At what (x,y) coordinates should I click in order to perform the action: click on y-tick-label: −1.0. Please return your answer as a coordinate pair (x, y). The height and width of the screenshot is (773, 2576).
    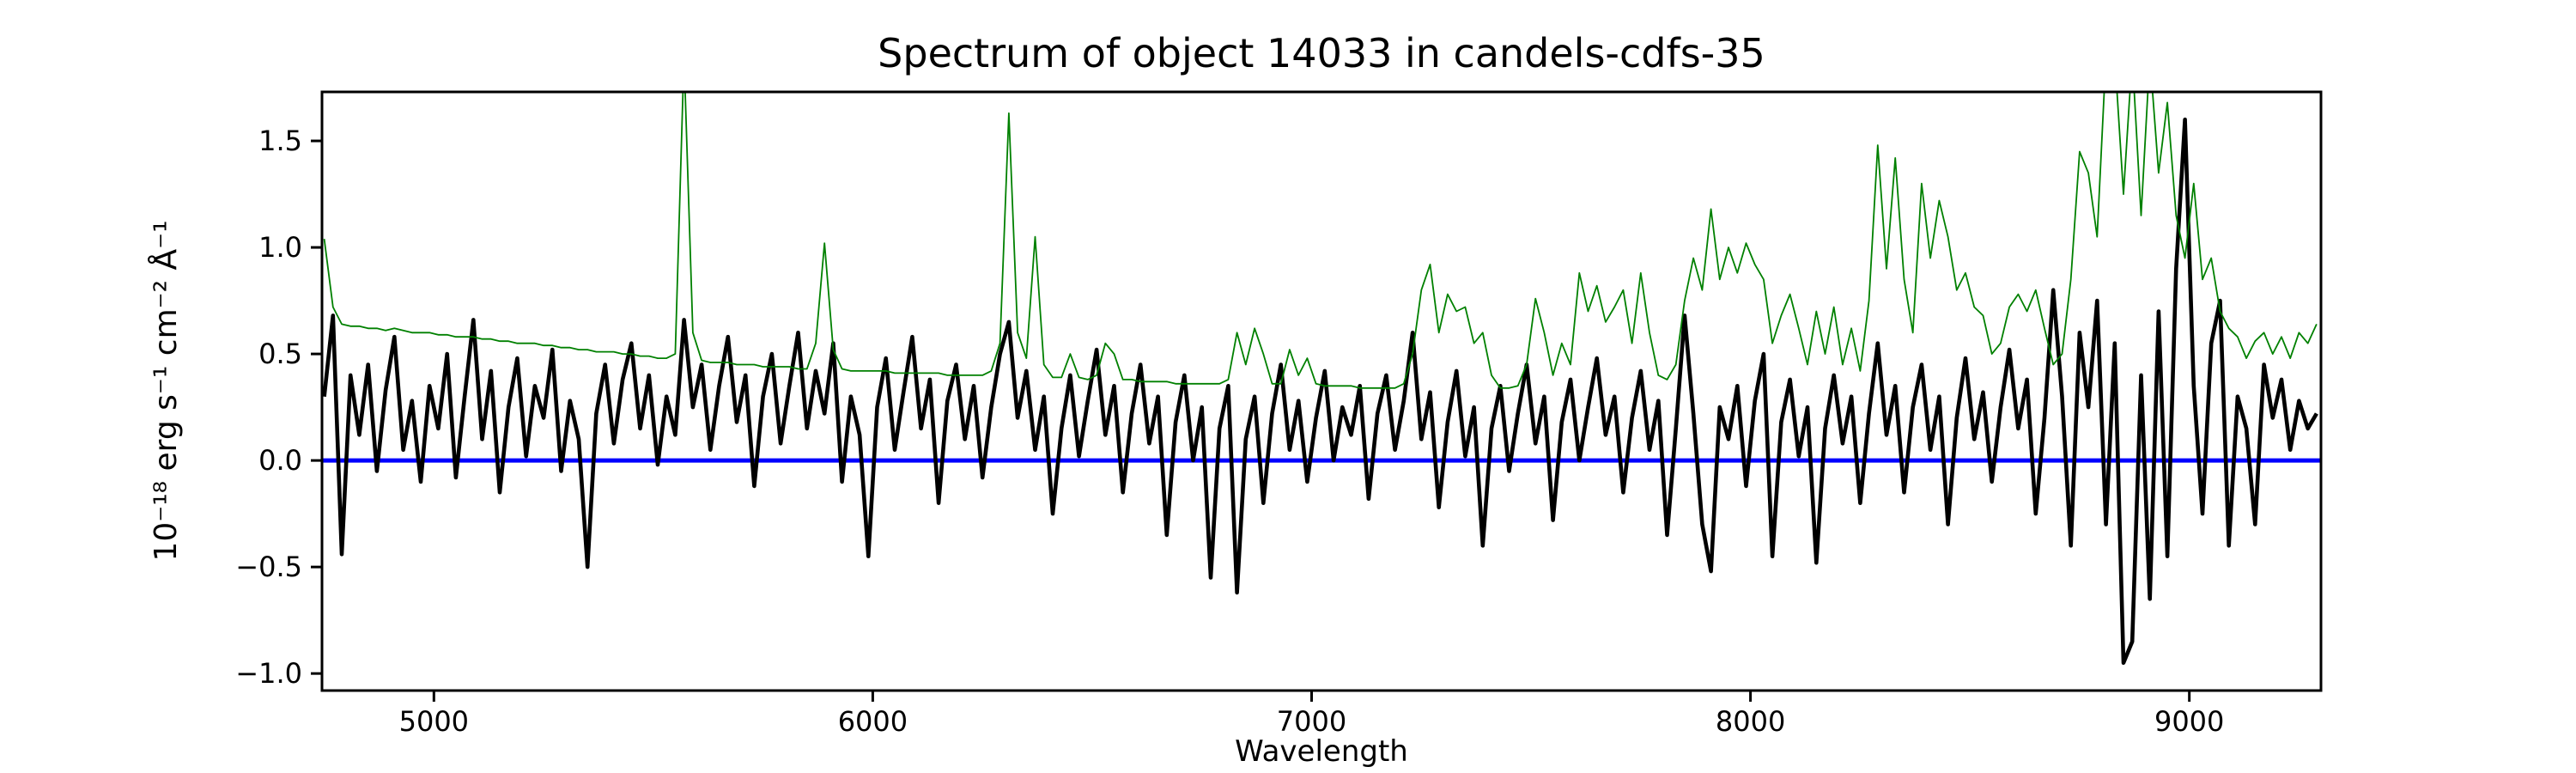
    Looking at the image, I should click on (269, 673).